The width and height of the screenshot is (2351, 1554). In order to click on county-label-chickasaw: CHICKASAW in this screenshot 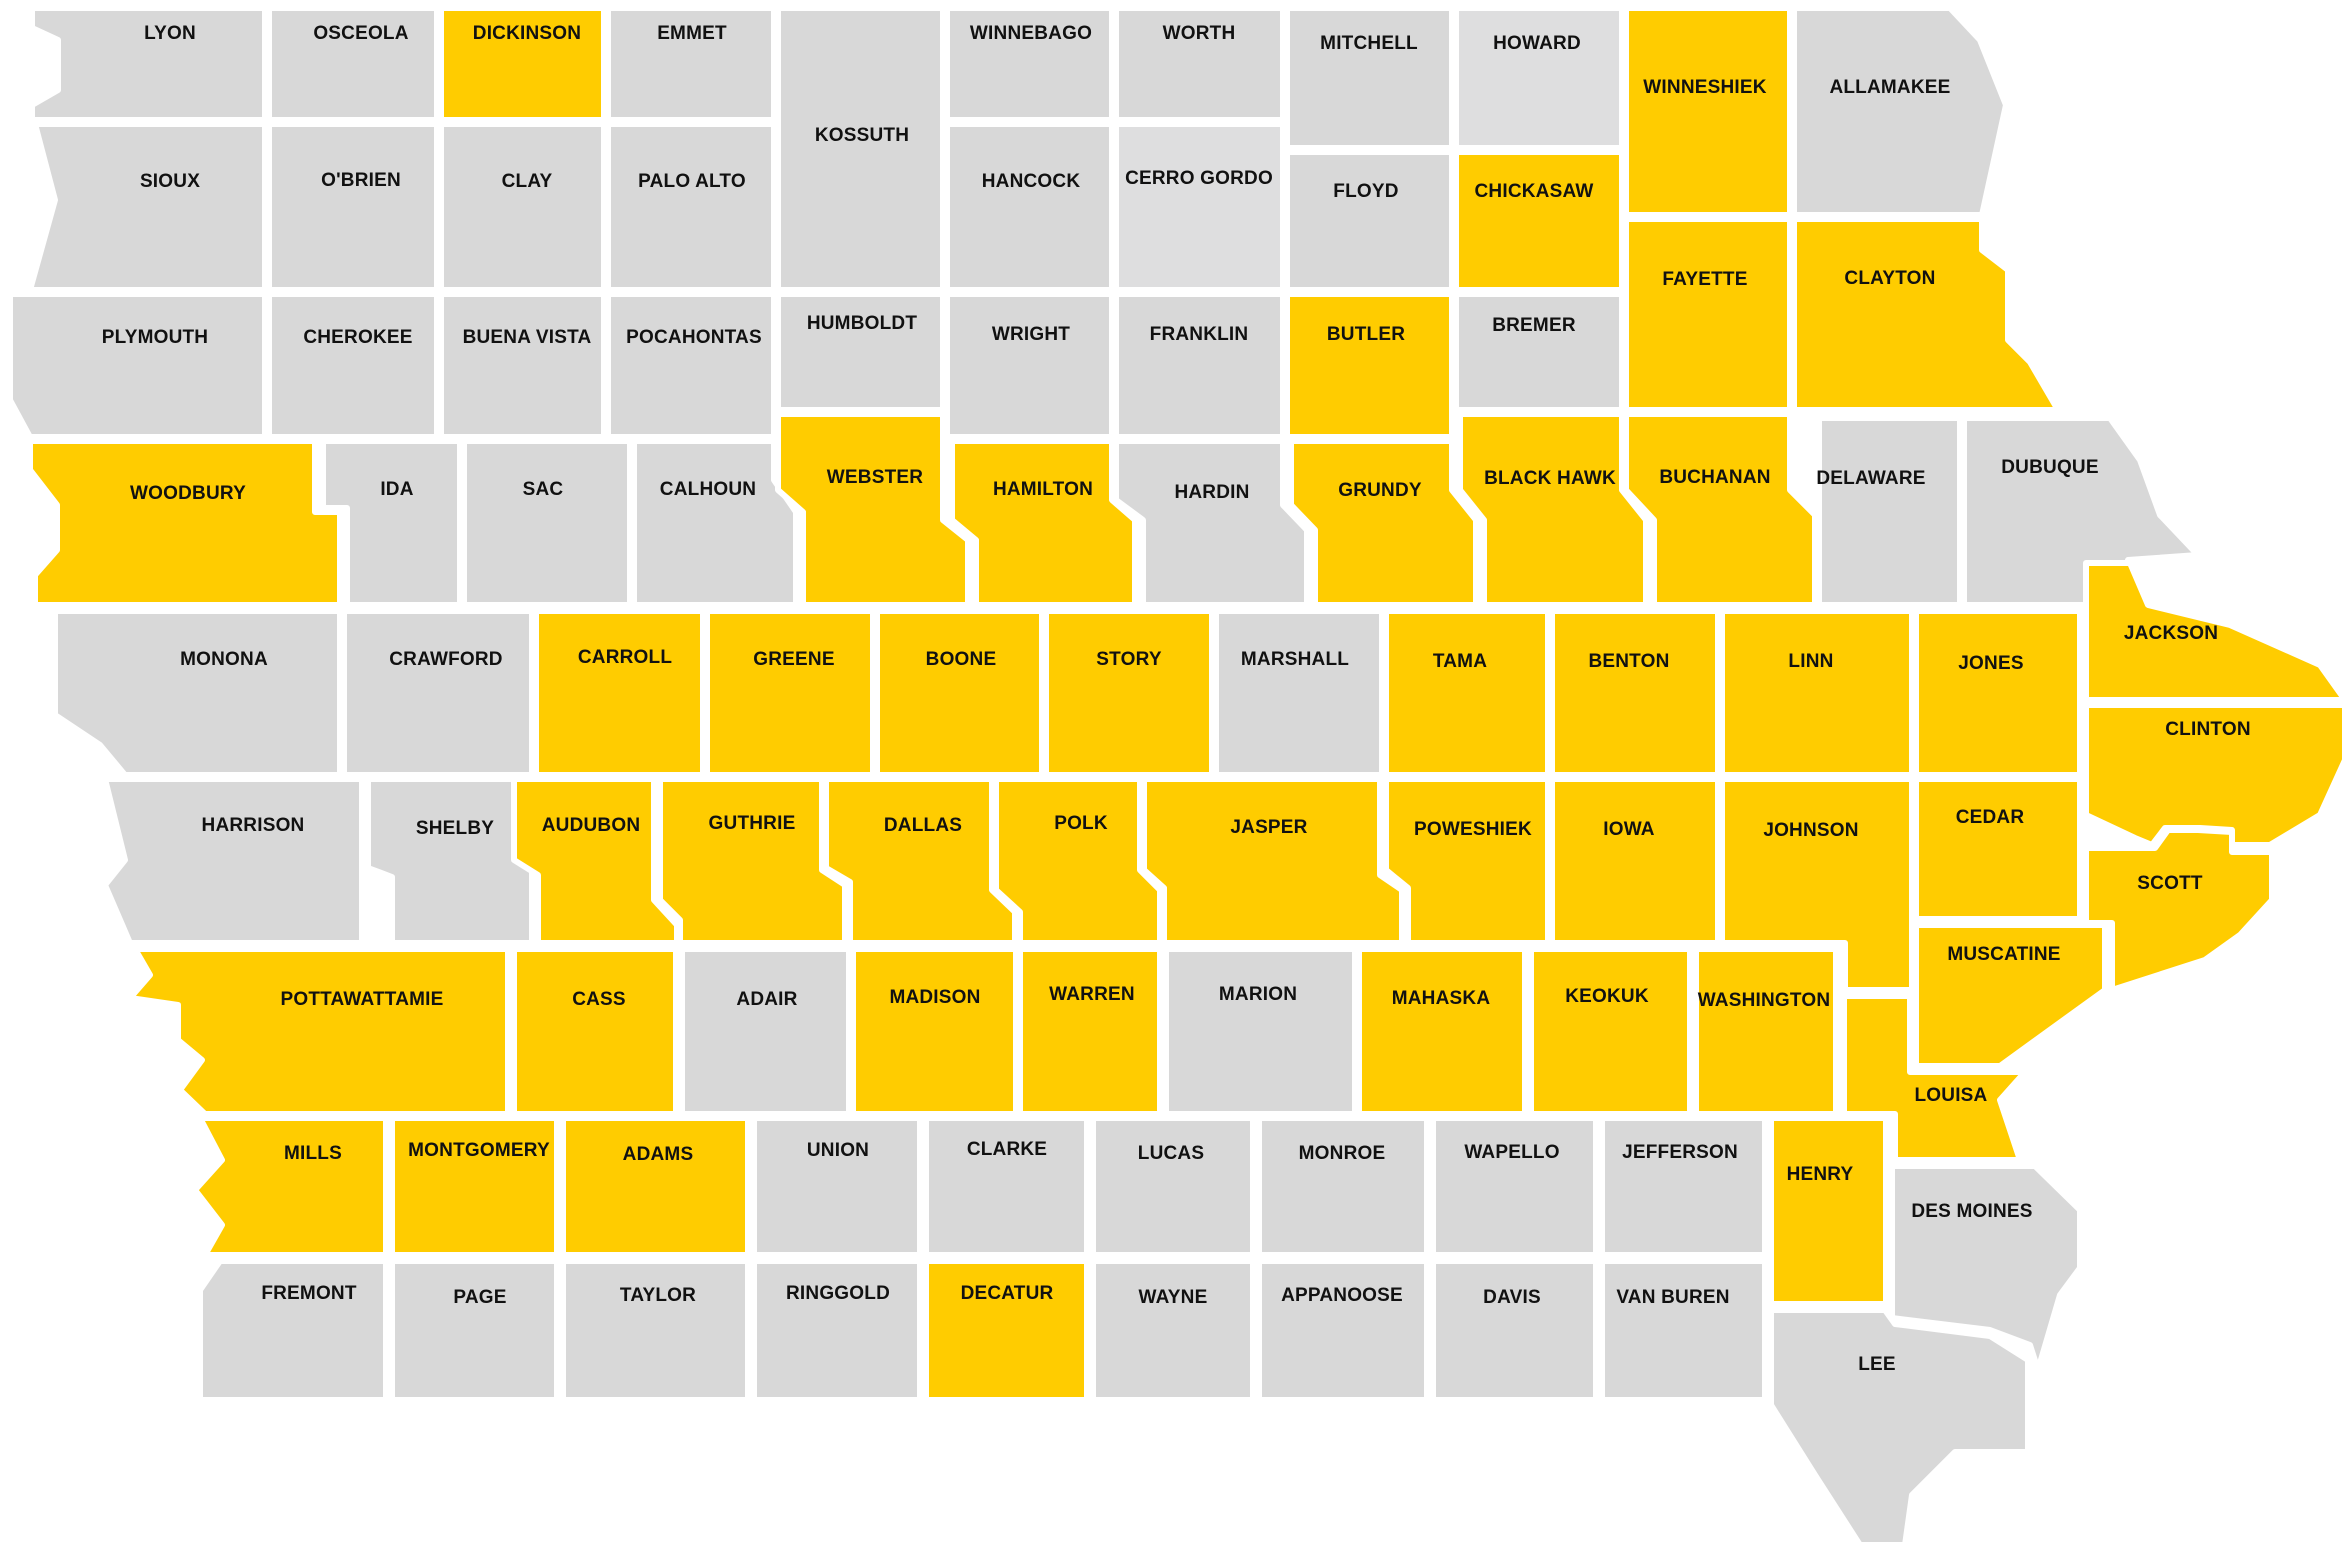, I will do `click(1534, 191)`.